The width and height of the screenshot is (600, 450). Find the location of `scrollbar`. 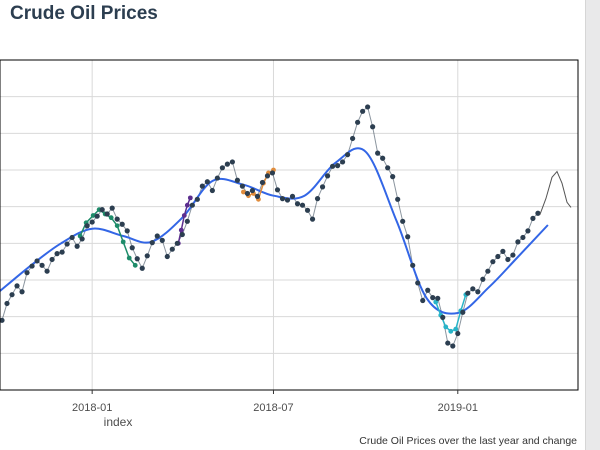

scrollbar is located at coordinates (592, 225).